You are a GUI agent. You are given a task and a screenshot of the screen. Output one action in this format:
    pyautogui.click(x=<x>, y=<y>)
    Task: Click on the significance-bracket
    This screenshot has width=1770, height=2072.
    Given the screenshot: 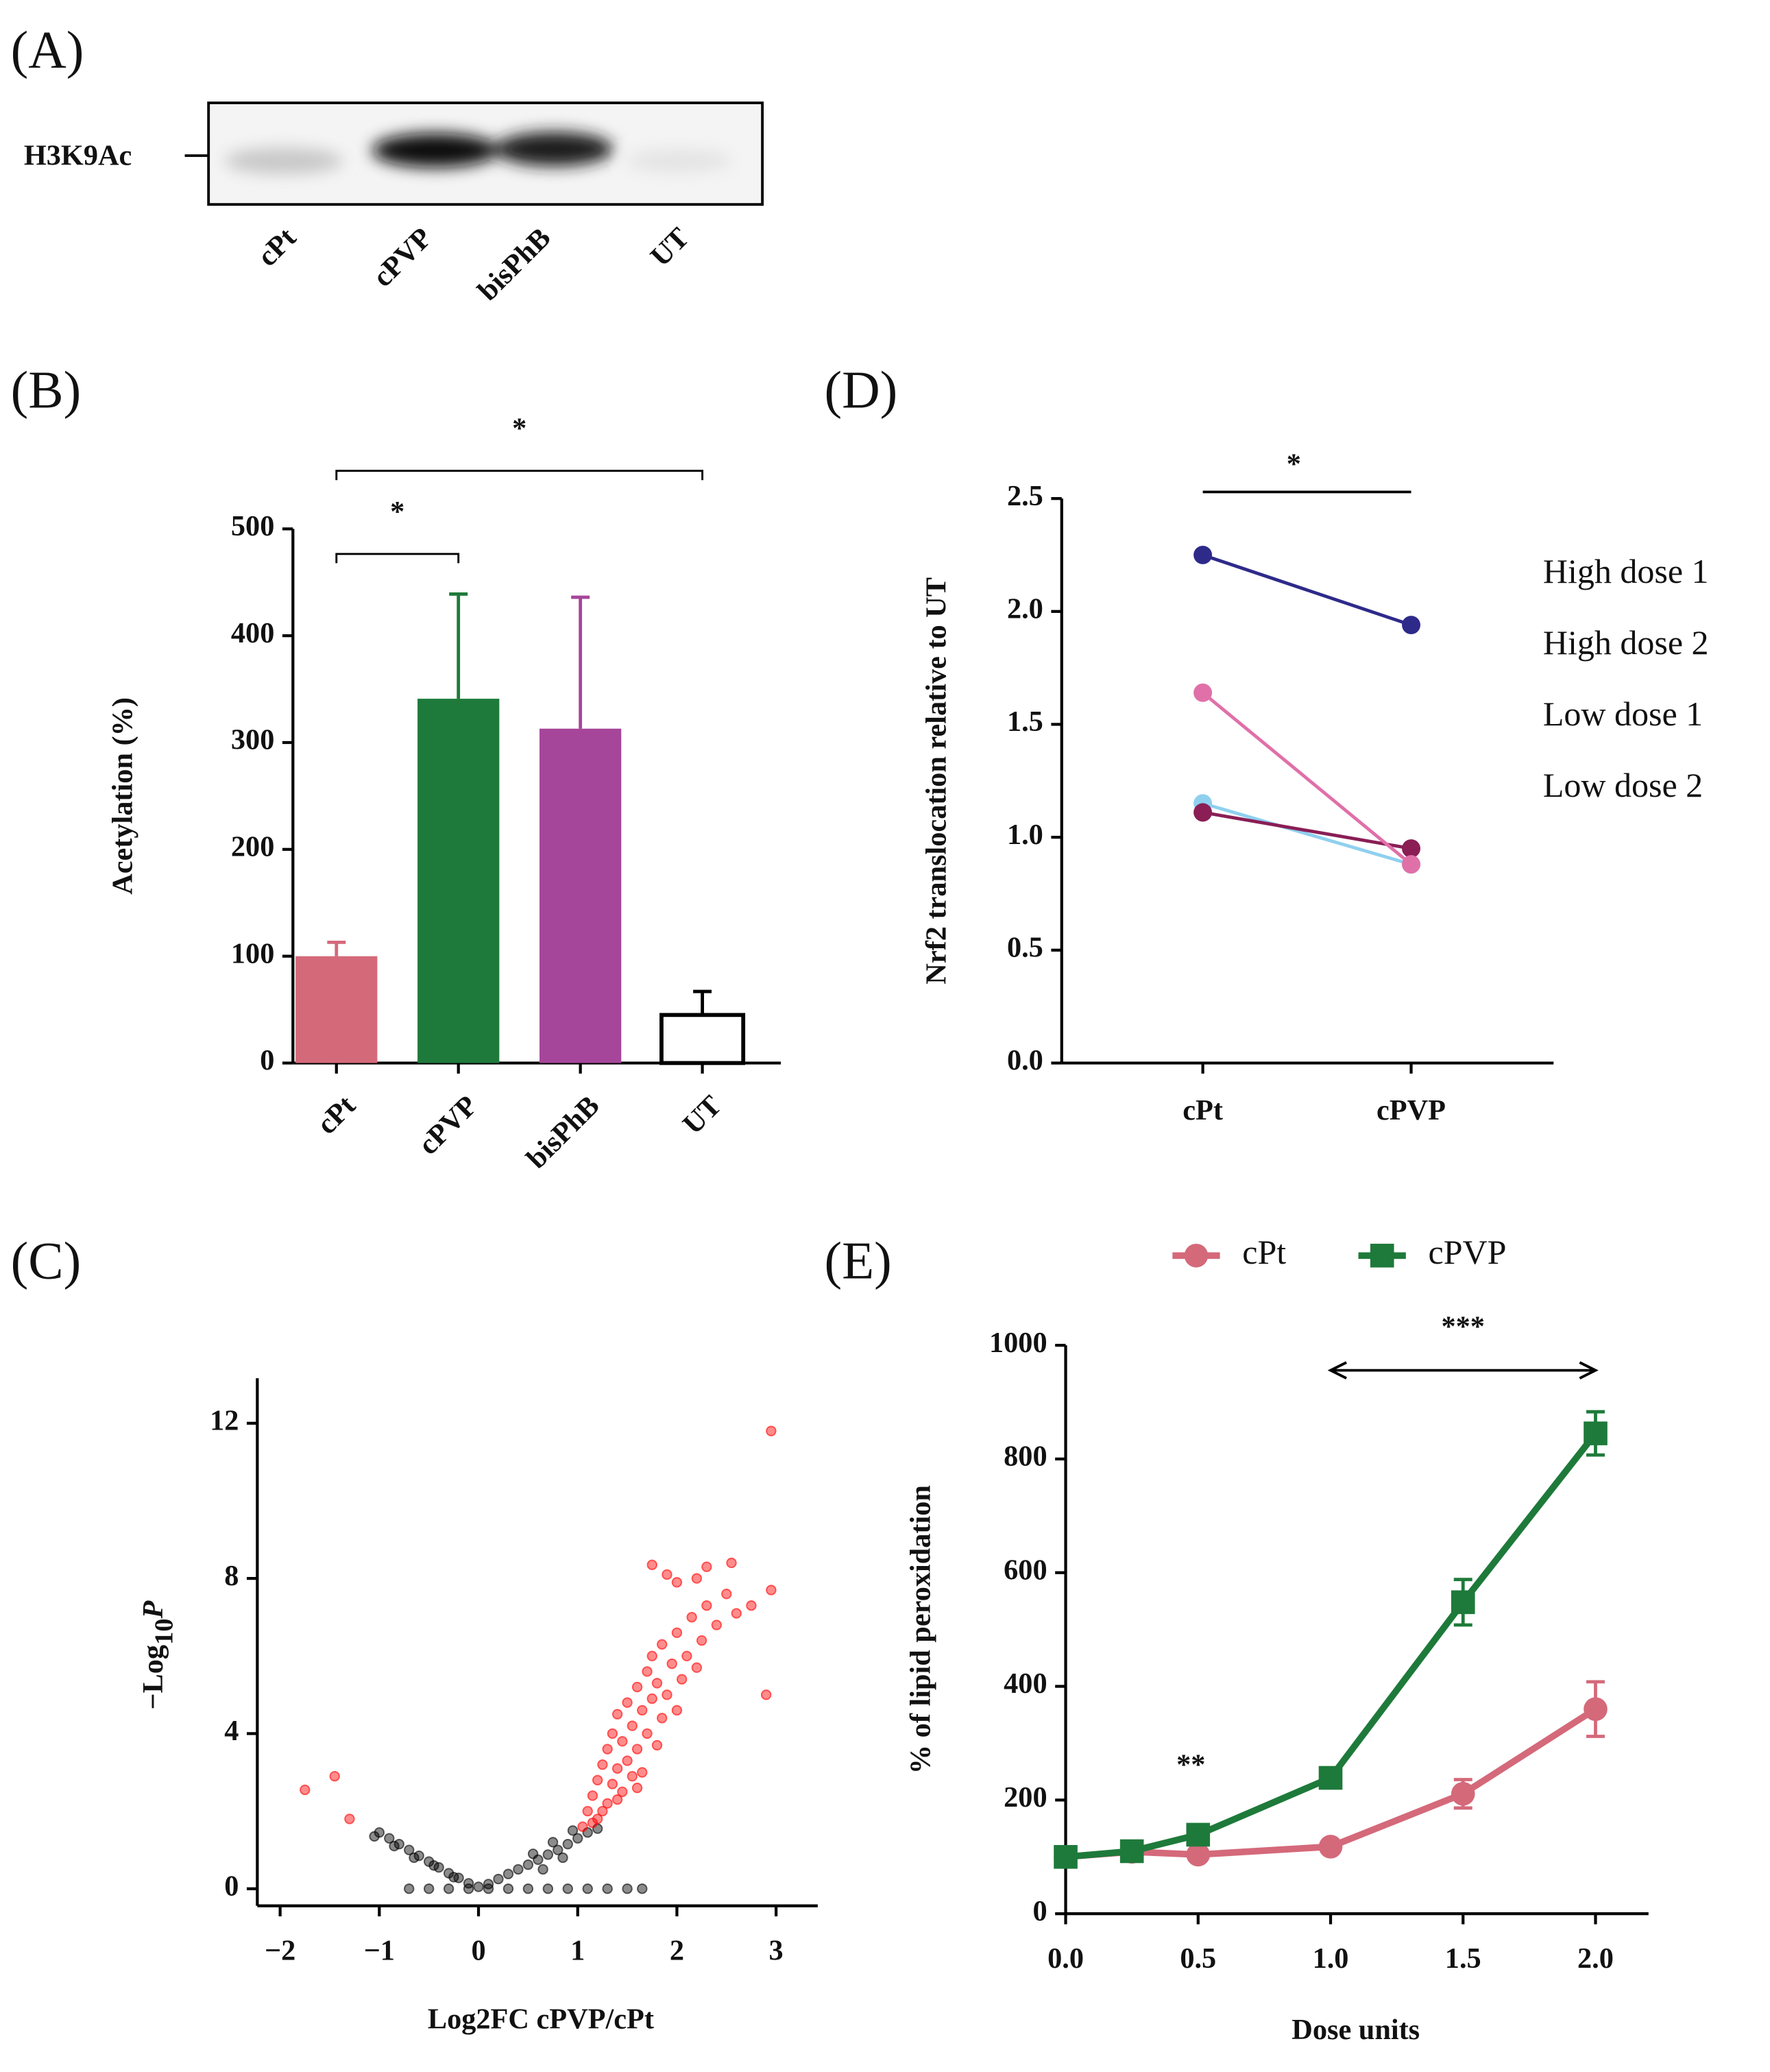 What is the action you would take?
    pyautogui.click(x=397, y=558)
    